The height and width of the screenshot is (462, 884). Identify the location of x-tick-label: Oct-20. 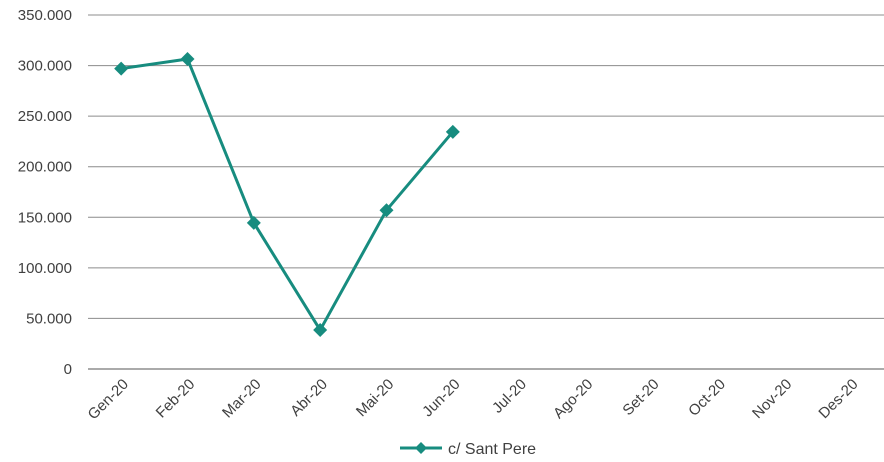
(707, 398).